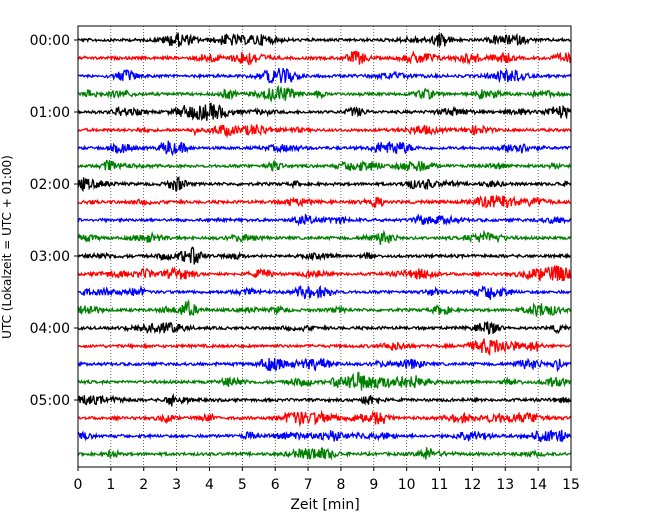 The height and width of the screenshot is (520, 650). What do you see at coordinates (176, 485) in the screenshot?
I see `x-tick-label: 3` at bounding box center [176, 485].